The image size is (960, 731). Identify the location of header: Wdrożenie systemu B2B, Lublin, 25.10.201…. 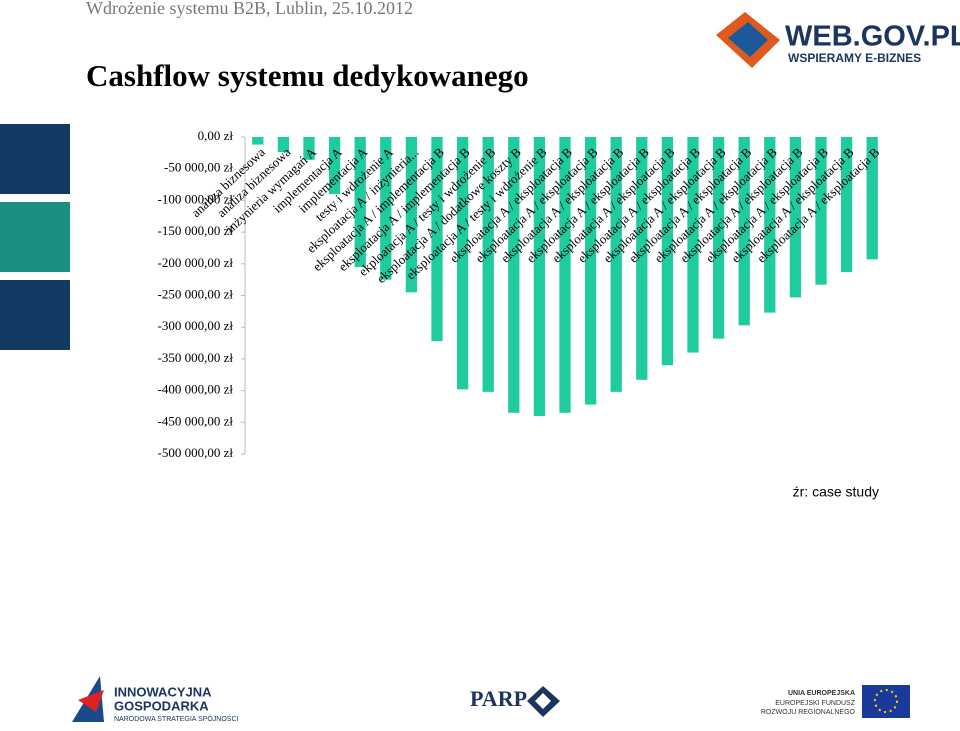
(249, 9).